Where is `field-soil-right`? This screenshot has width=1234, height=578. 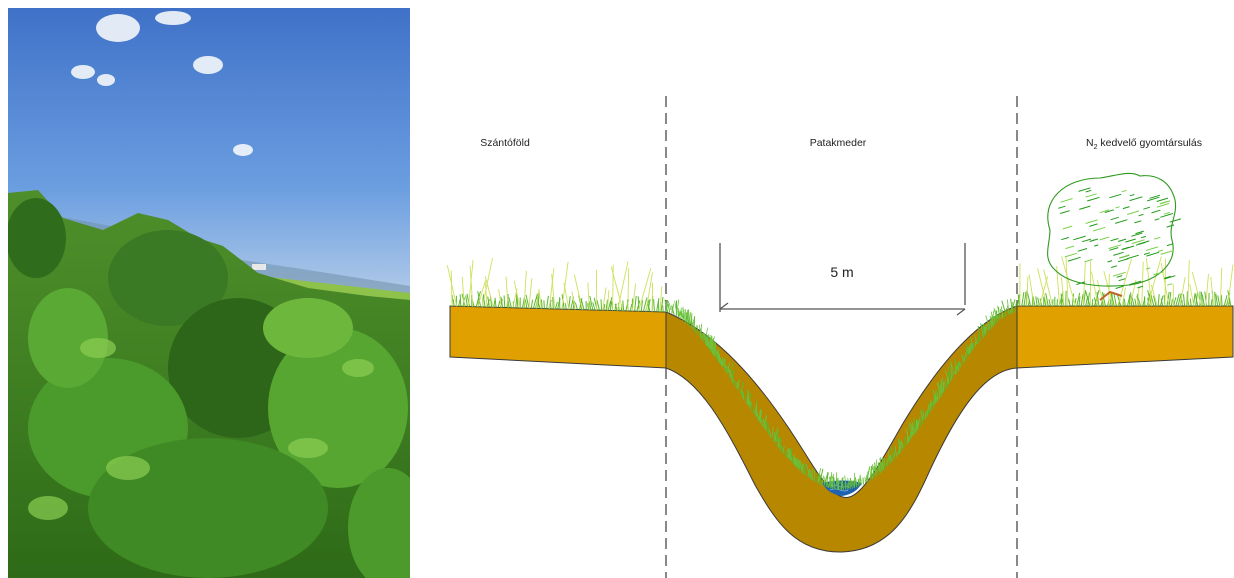 field-soil-right is located at coordinates (1125, 337).